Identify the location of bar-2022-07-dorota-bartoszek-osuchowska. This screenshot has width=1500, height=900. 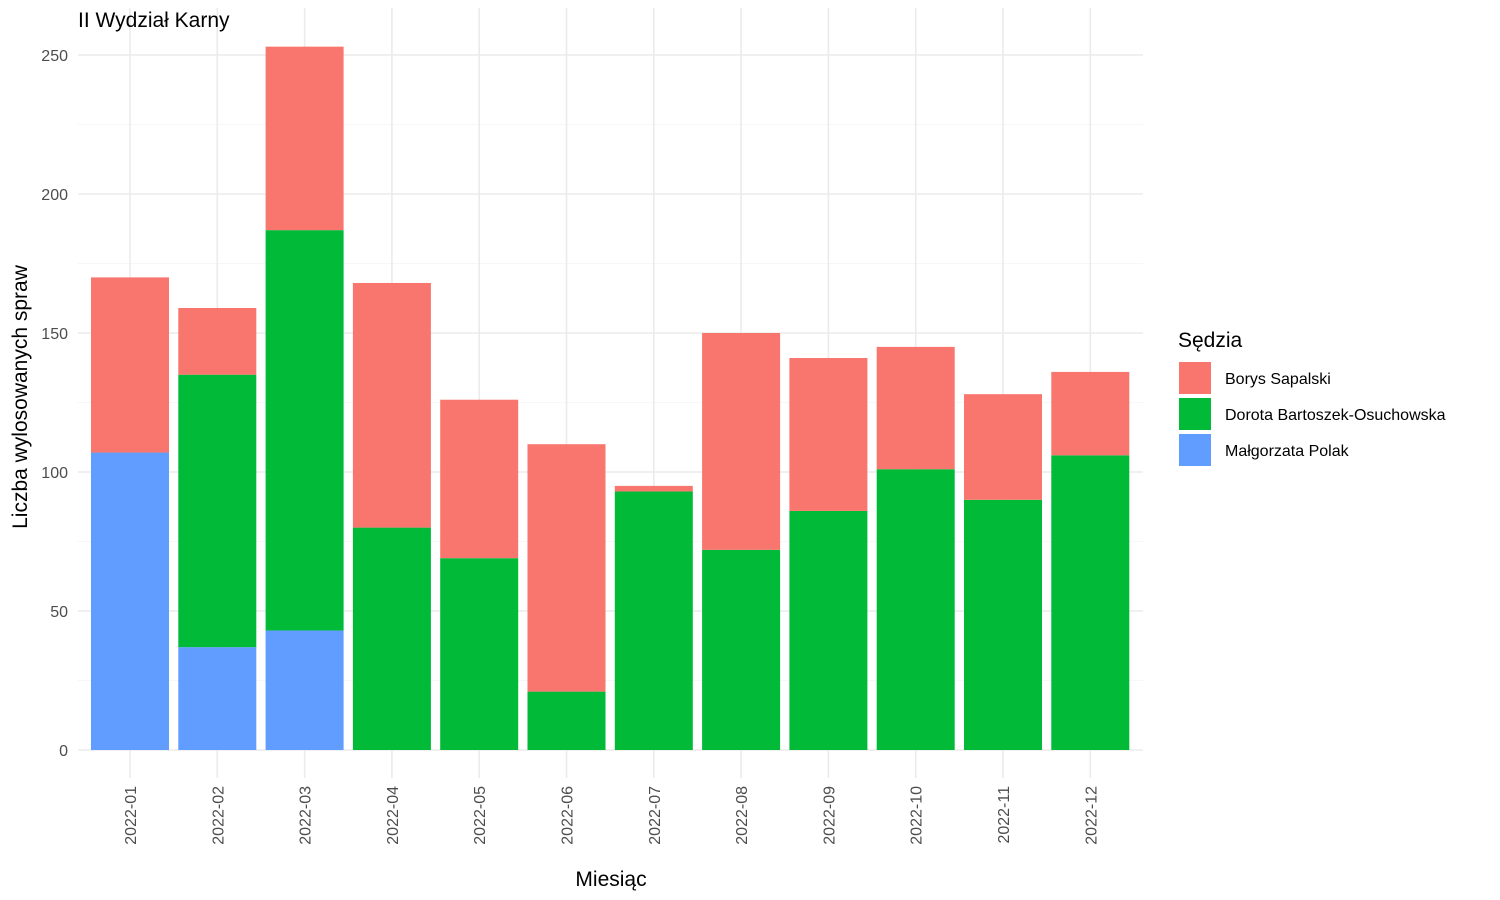
(653, 620).